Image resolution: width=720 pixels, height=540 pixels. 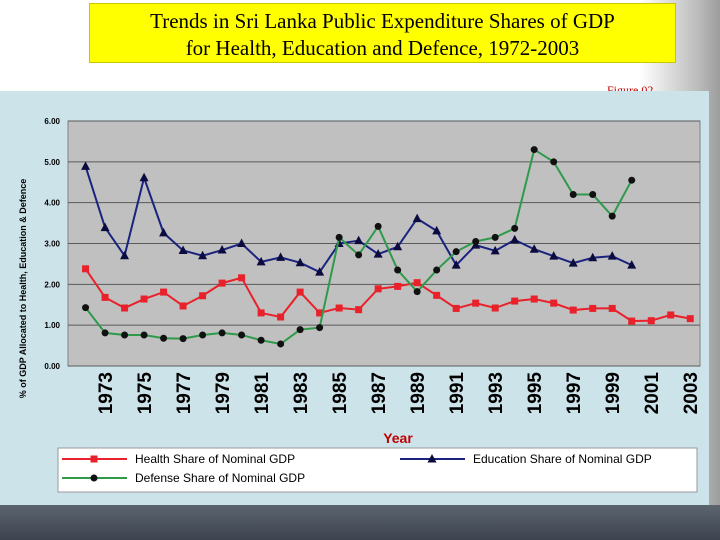 What do you see at coordinates (432, 458) in the screenshot?
I see `education-legend-marker` at bounding box center [432, 458].